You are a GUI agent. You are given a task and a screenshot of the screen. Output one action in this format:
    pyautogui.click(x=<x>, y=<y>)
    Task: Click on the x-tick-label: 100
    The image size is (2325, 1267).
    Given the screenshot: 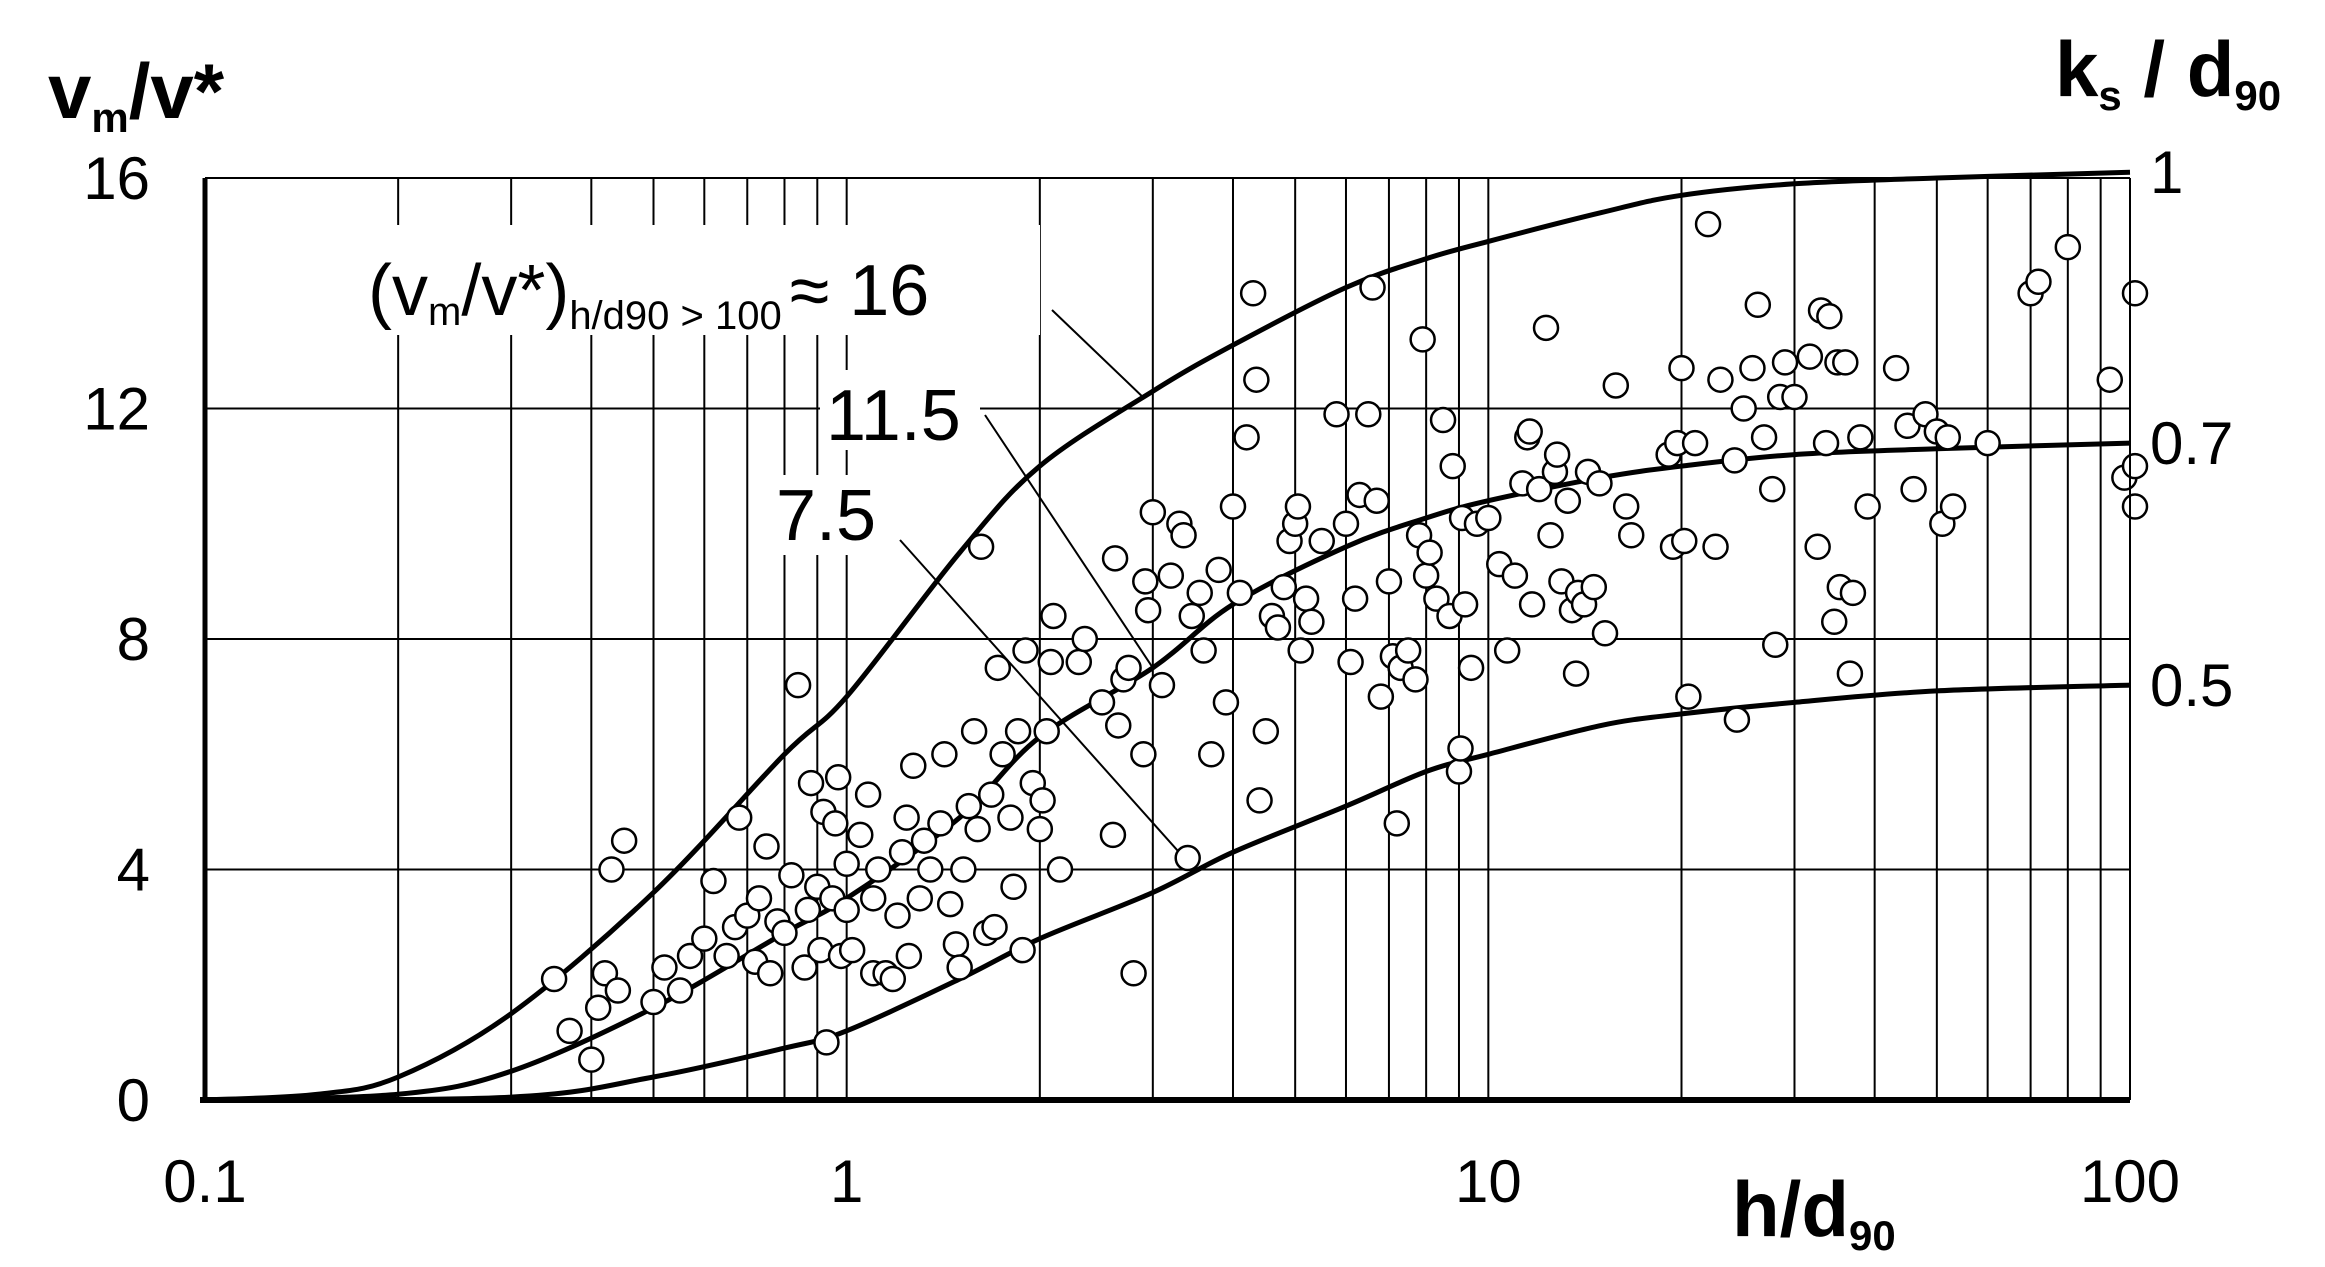 What is the action you would take?
    pyautogui.click(x=2130, y=1181)
    